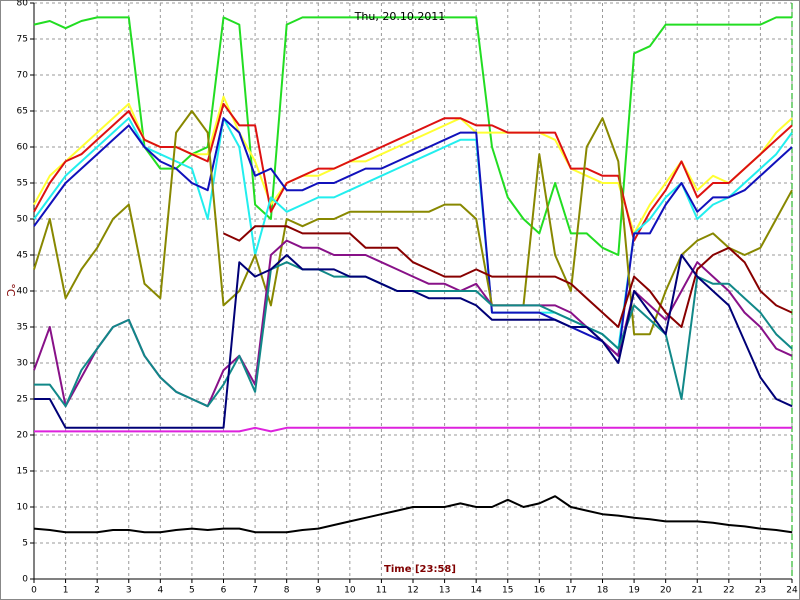 Image resolution: width=800 pixels, height=600 pixels. I want to click on chart-title: Thu, 20.10.2011, so click(400, 16).